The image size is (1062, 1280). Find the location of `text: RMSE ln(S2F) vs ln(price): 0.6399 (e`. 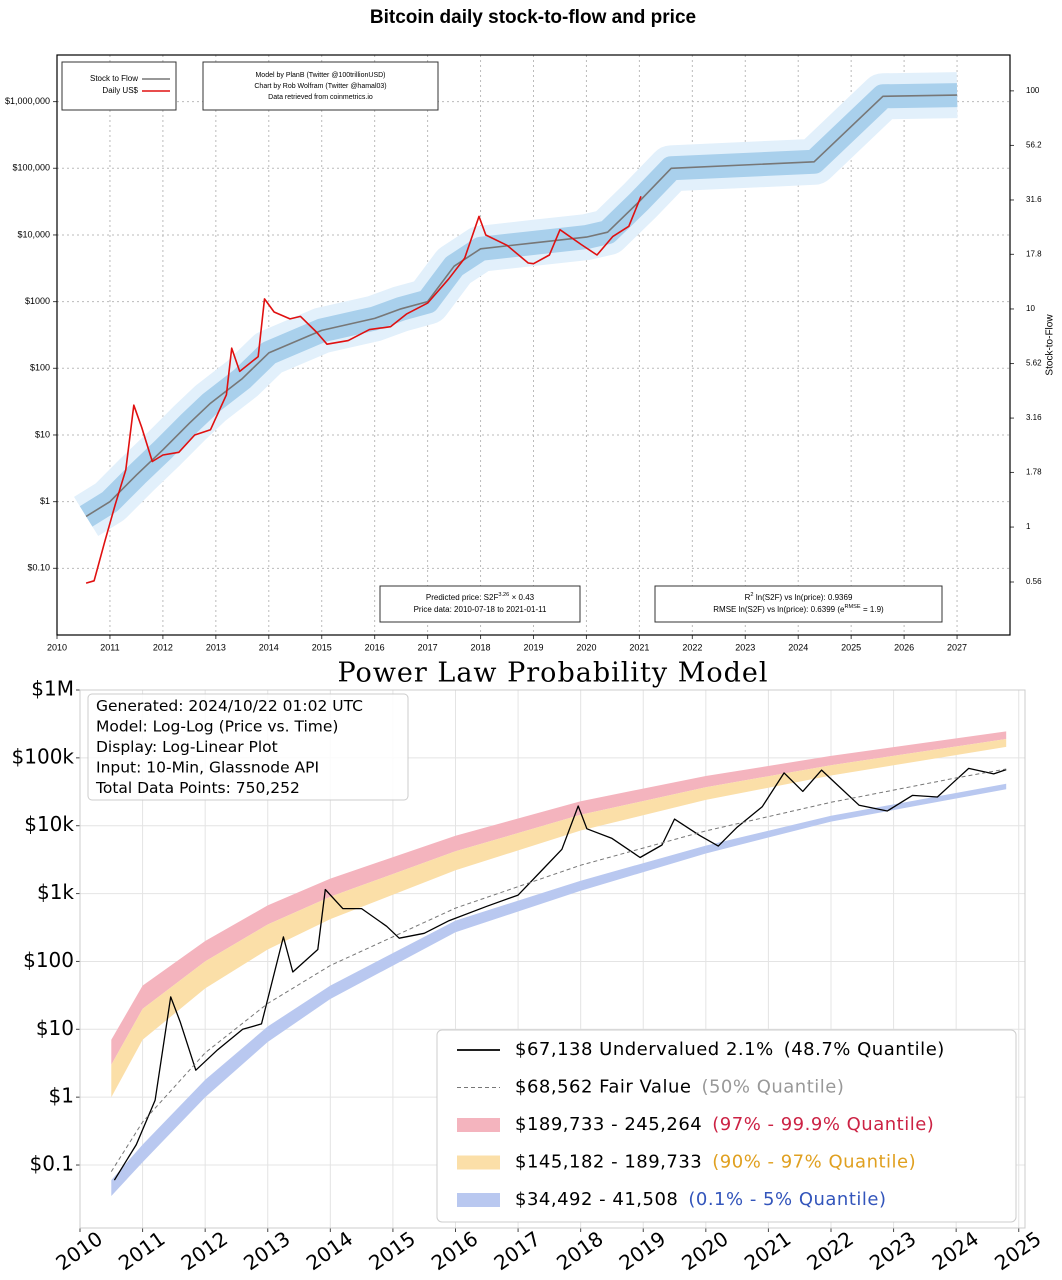

text: RMSE ln(S2F) vs ln(price): 0.6399 (e is located at coordinates (779, 609).